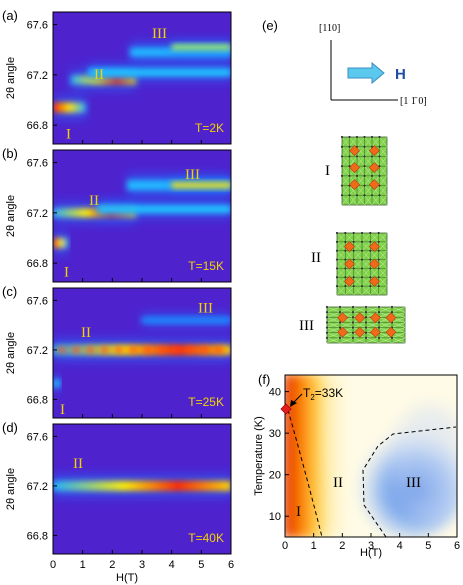  Describe the element at coordinates (231, 565) in the screenshot. I see `x-tick-label: 6` at that location.